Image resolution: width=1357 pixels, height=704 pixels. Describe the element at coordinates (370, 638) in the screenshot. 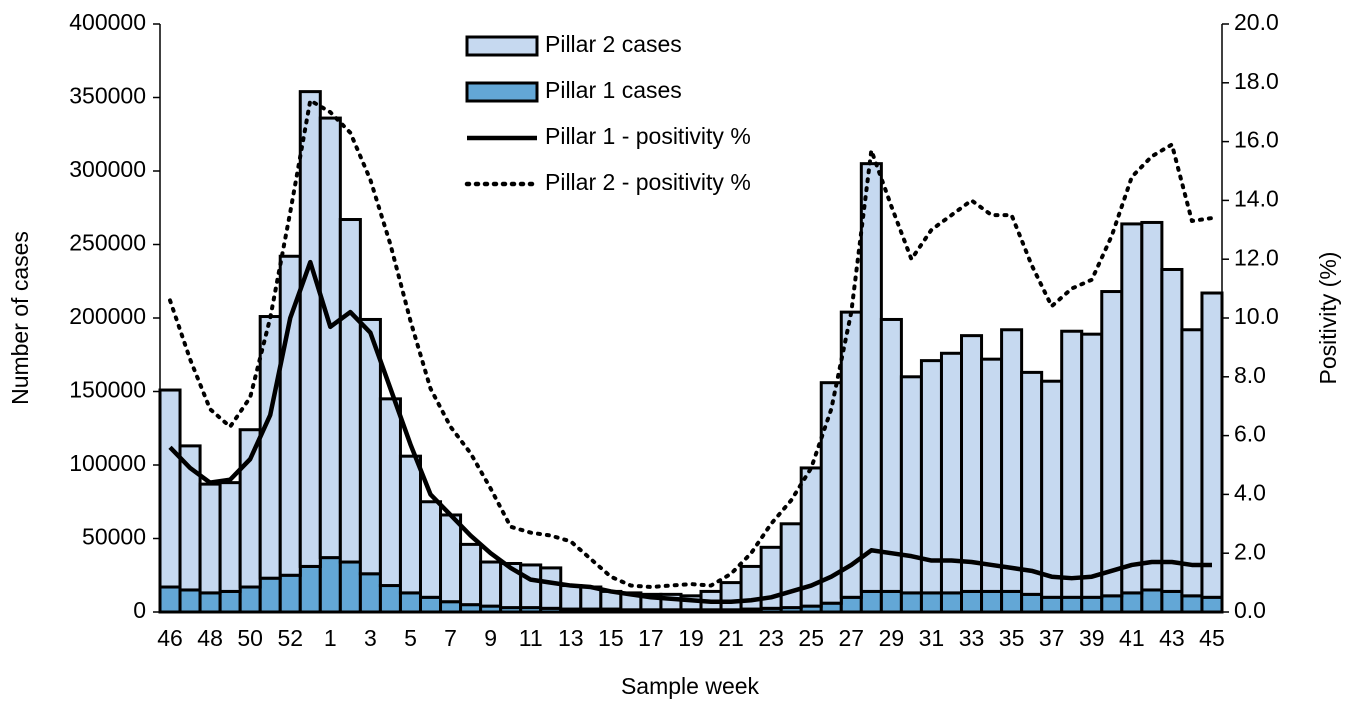

I see `x-tick-label: 3` at that location.